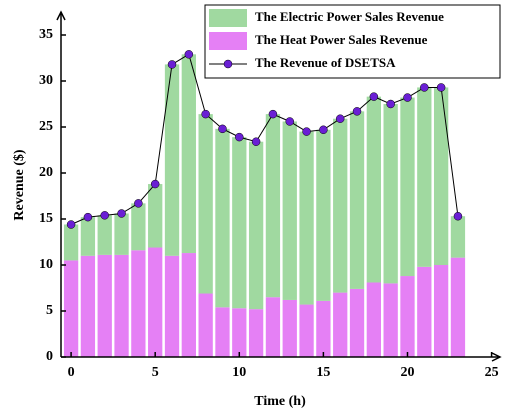 The image size is (521, 414). What do you see at coordinates (239, 372) in the screenshot?
I see `x-tick-label: 10` at bounding box center [239, 372].